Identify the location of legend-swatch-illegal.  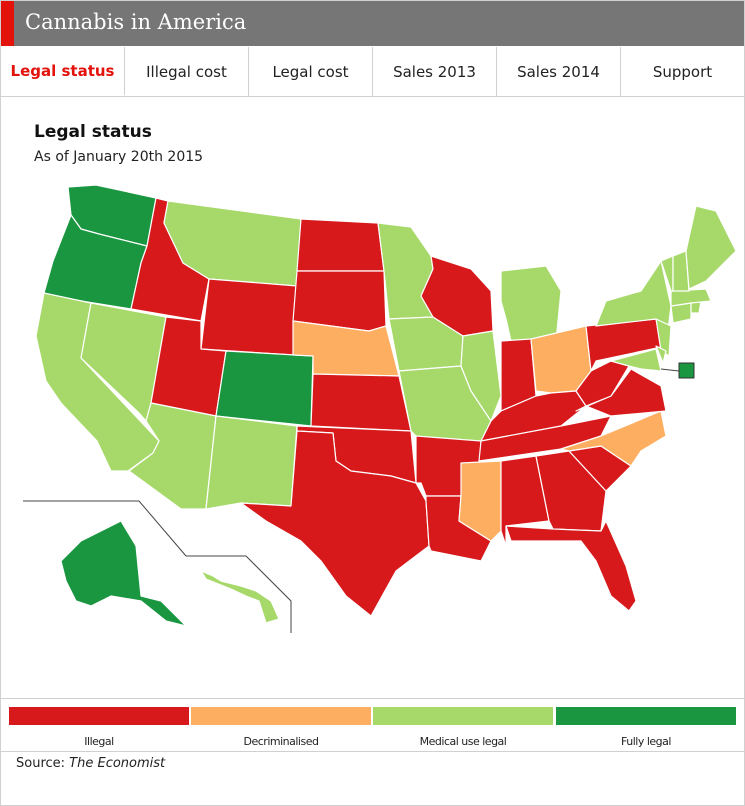
(99, 716).